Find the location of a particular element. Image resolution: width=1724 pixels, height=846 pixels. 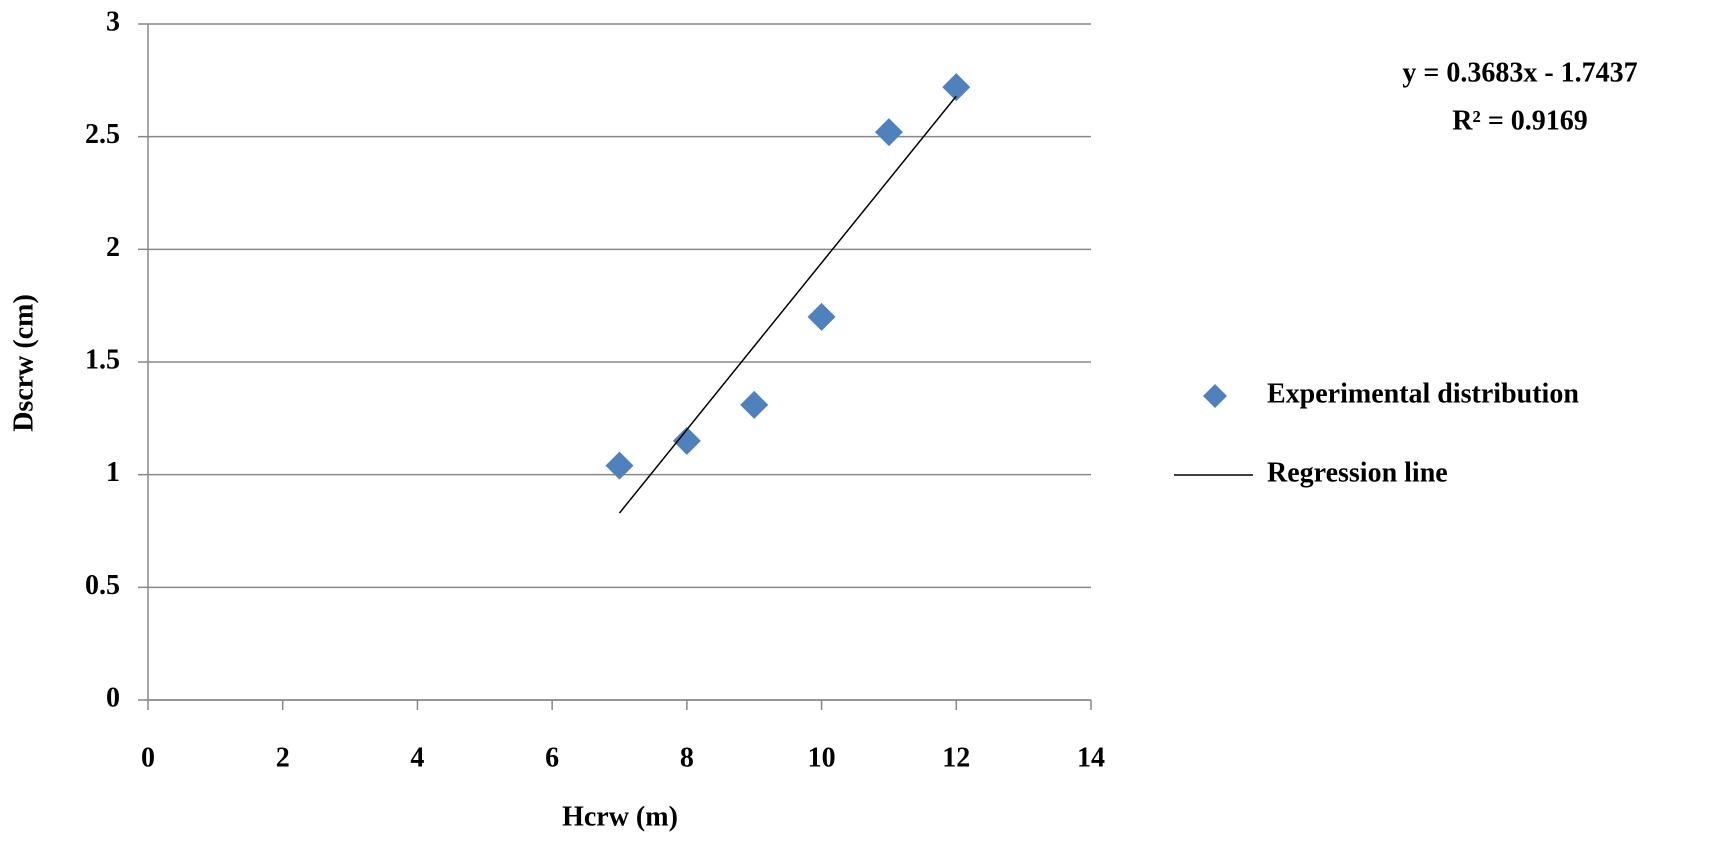

r-squared: R² = 0.9169 is located at coordinates (1520, 120).